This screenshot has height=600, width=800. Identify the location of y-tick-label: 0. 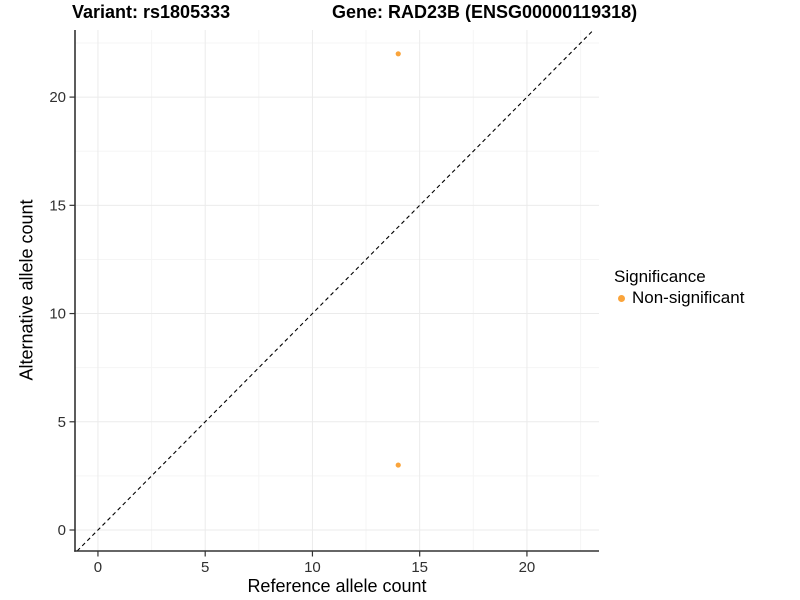
(62, 530).